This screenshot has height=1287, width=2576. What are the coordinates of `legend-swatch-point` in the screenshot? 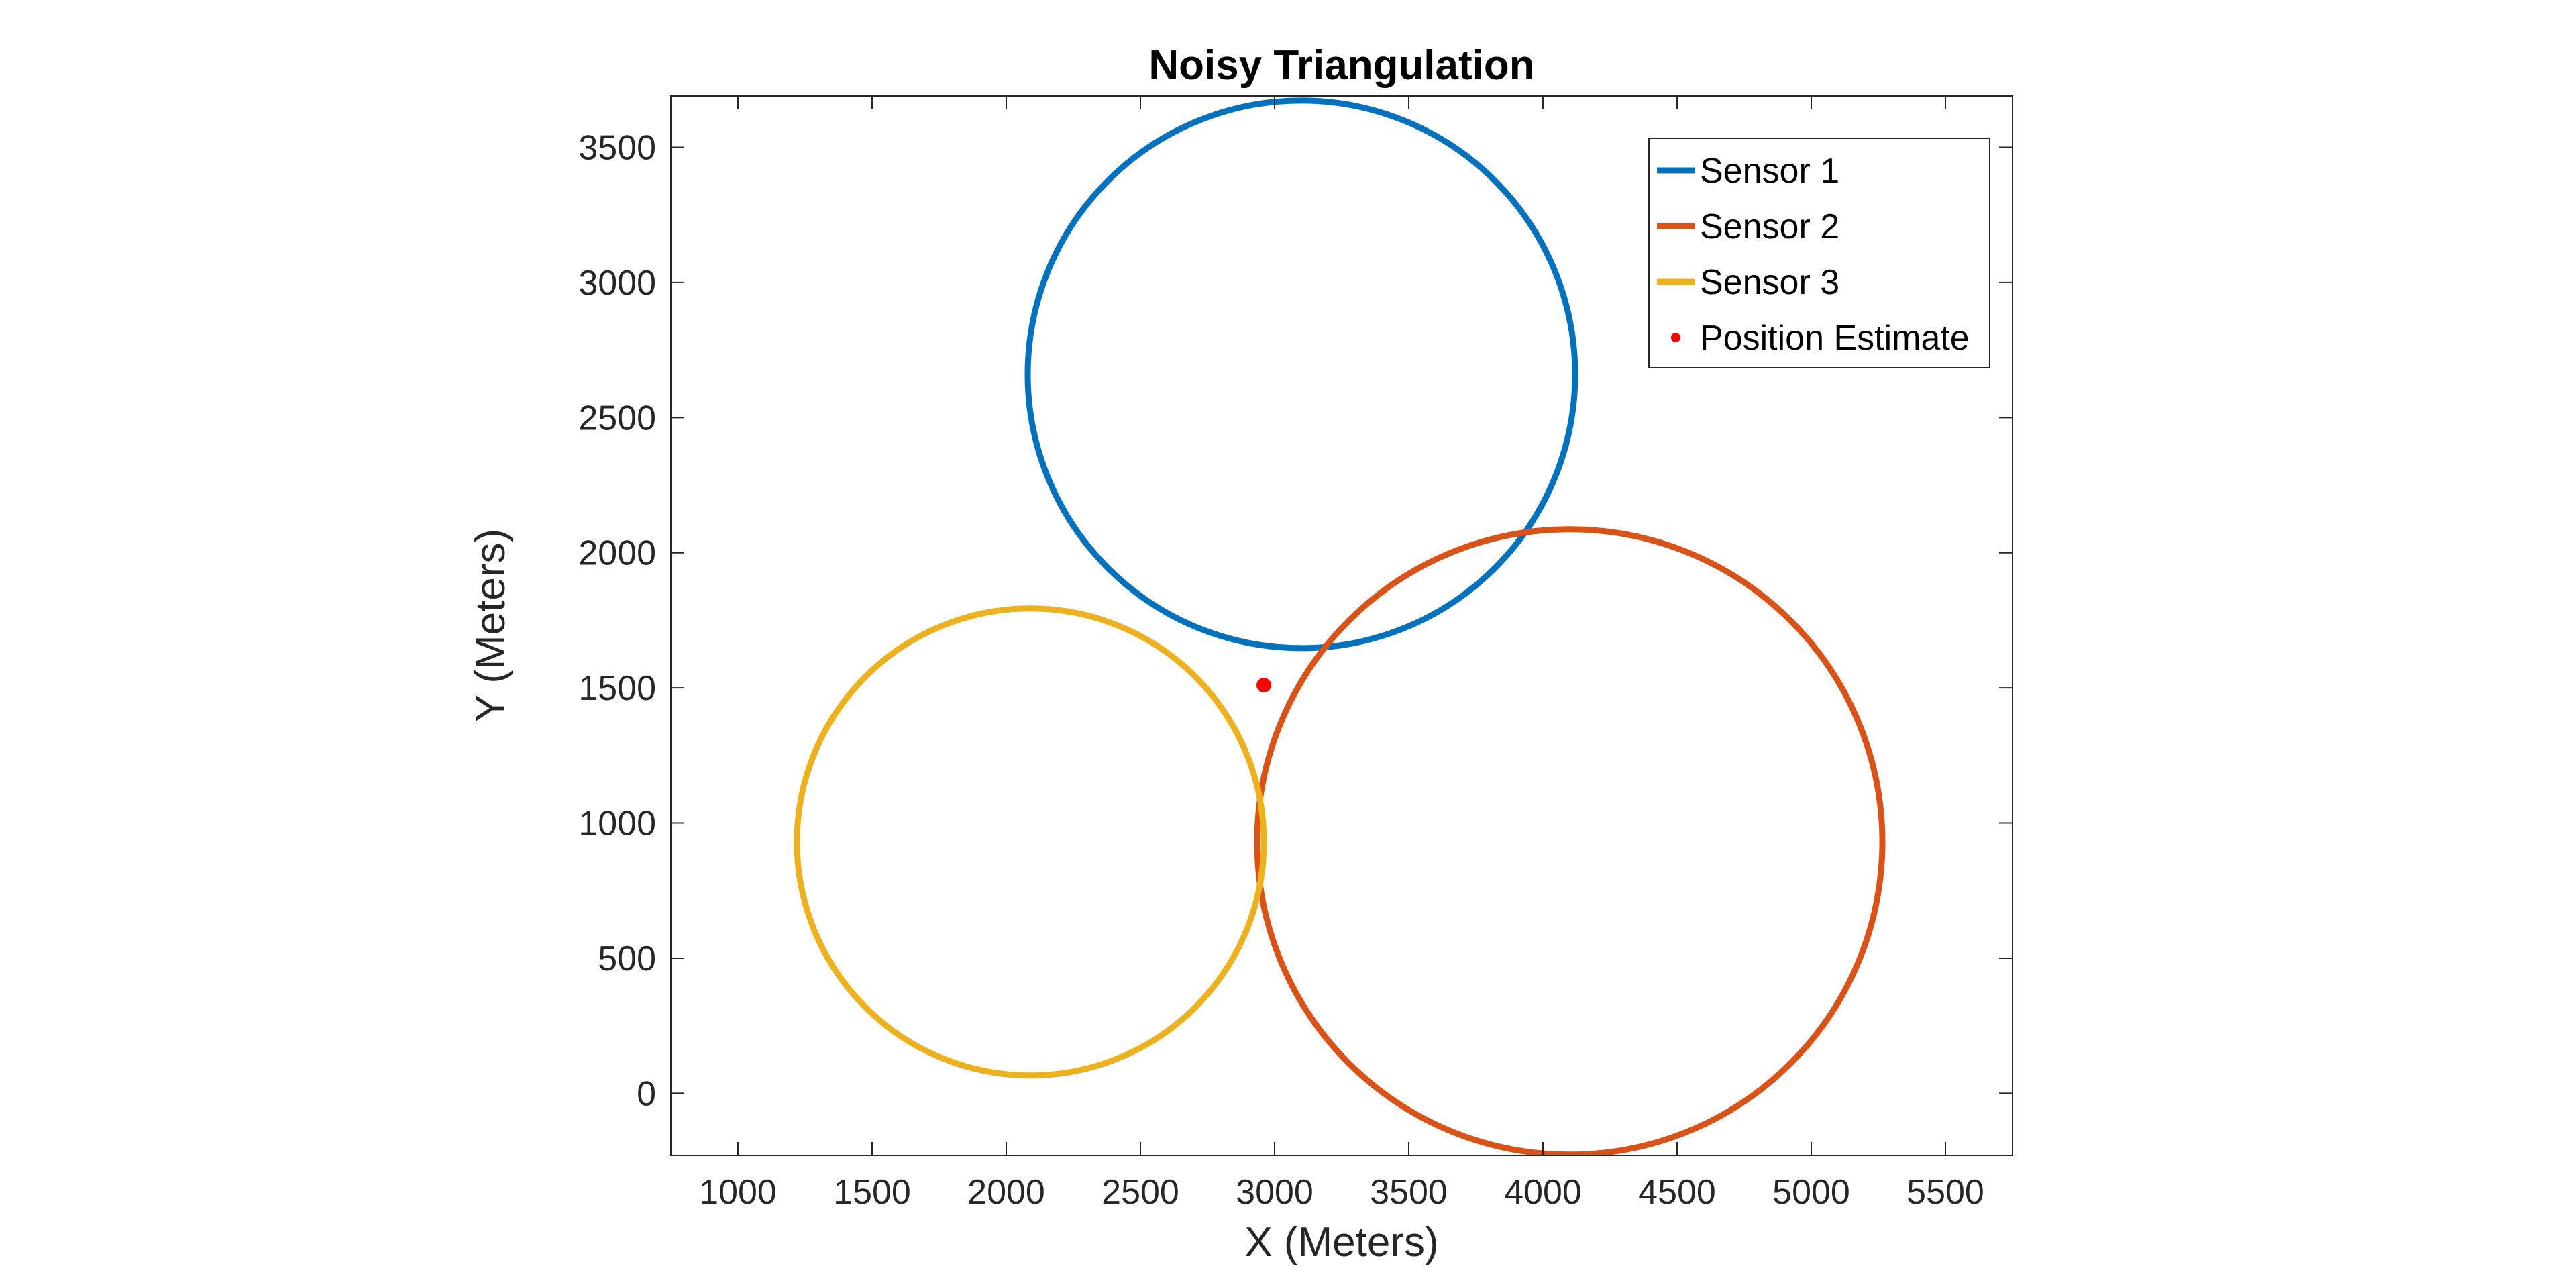 It's located at (1675, 337).